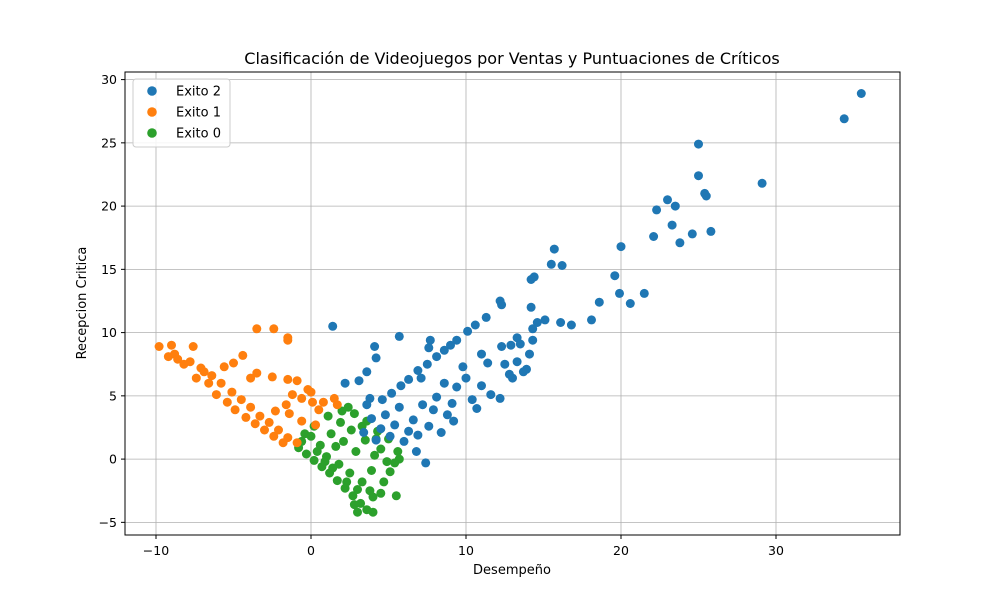 The width and height of the screenshot is (1000, 600). I want to click on y-tick-label: 25, so click(109, 142).